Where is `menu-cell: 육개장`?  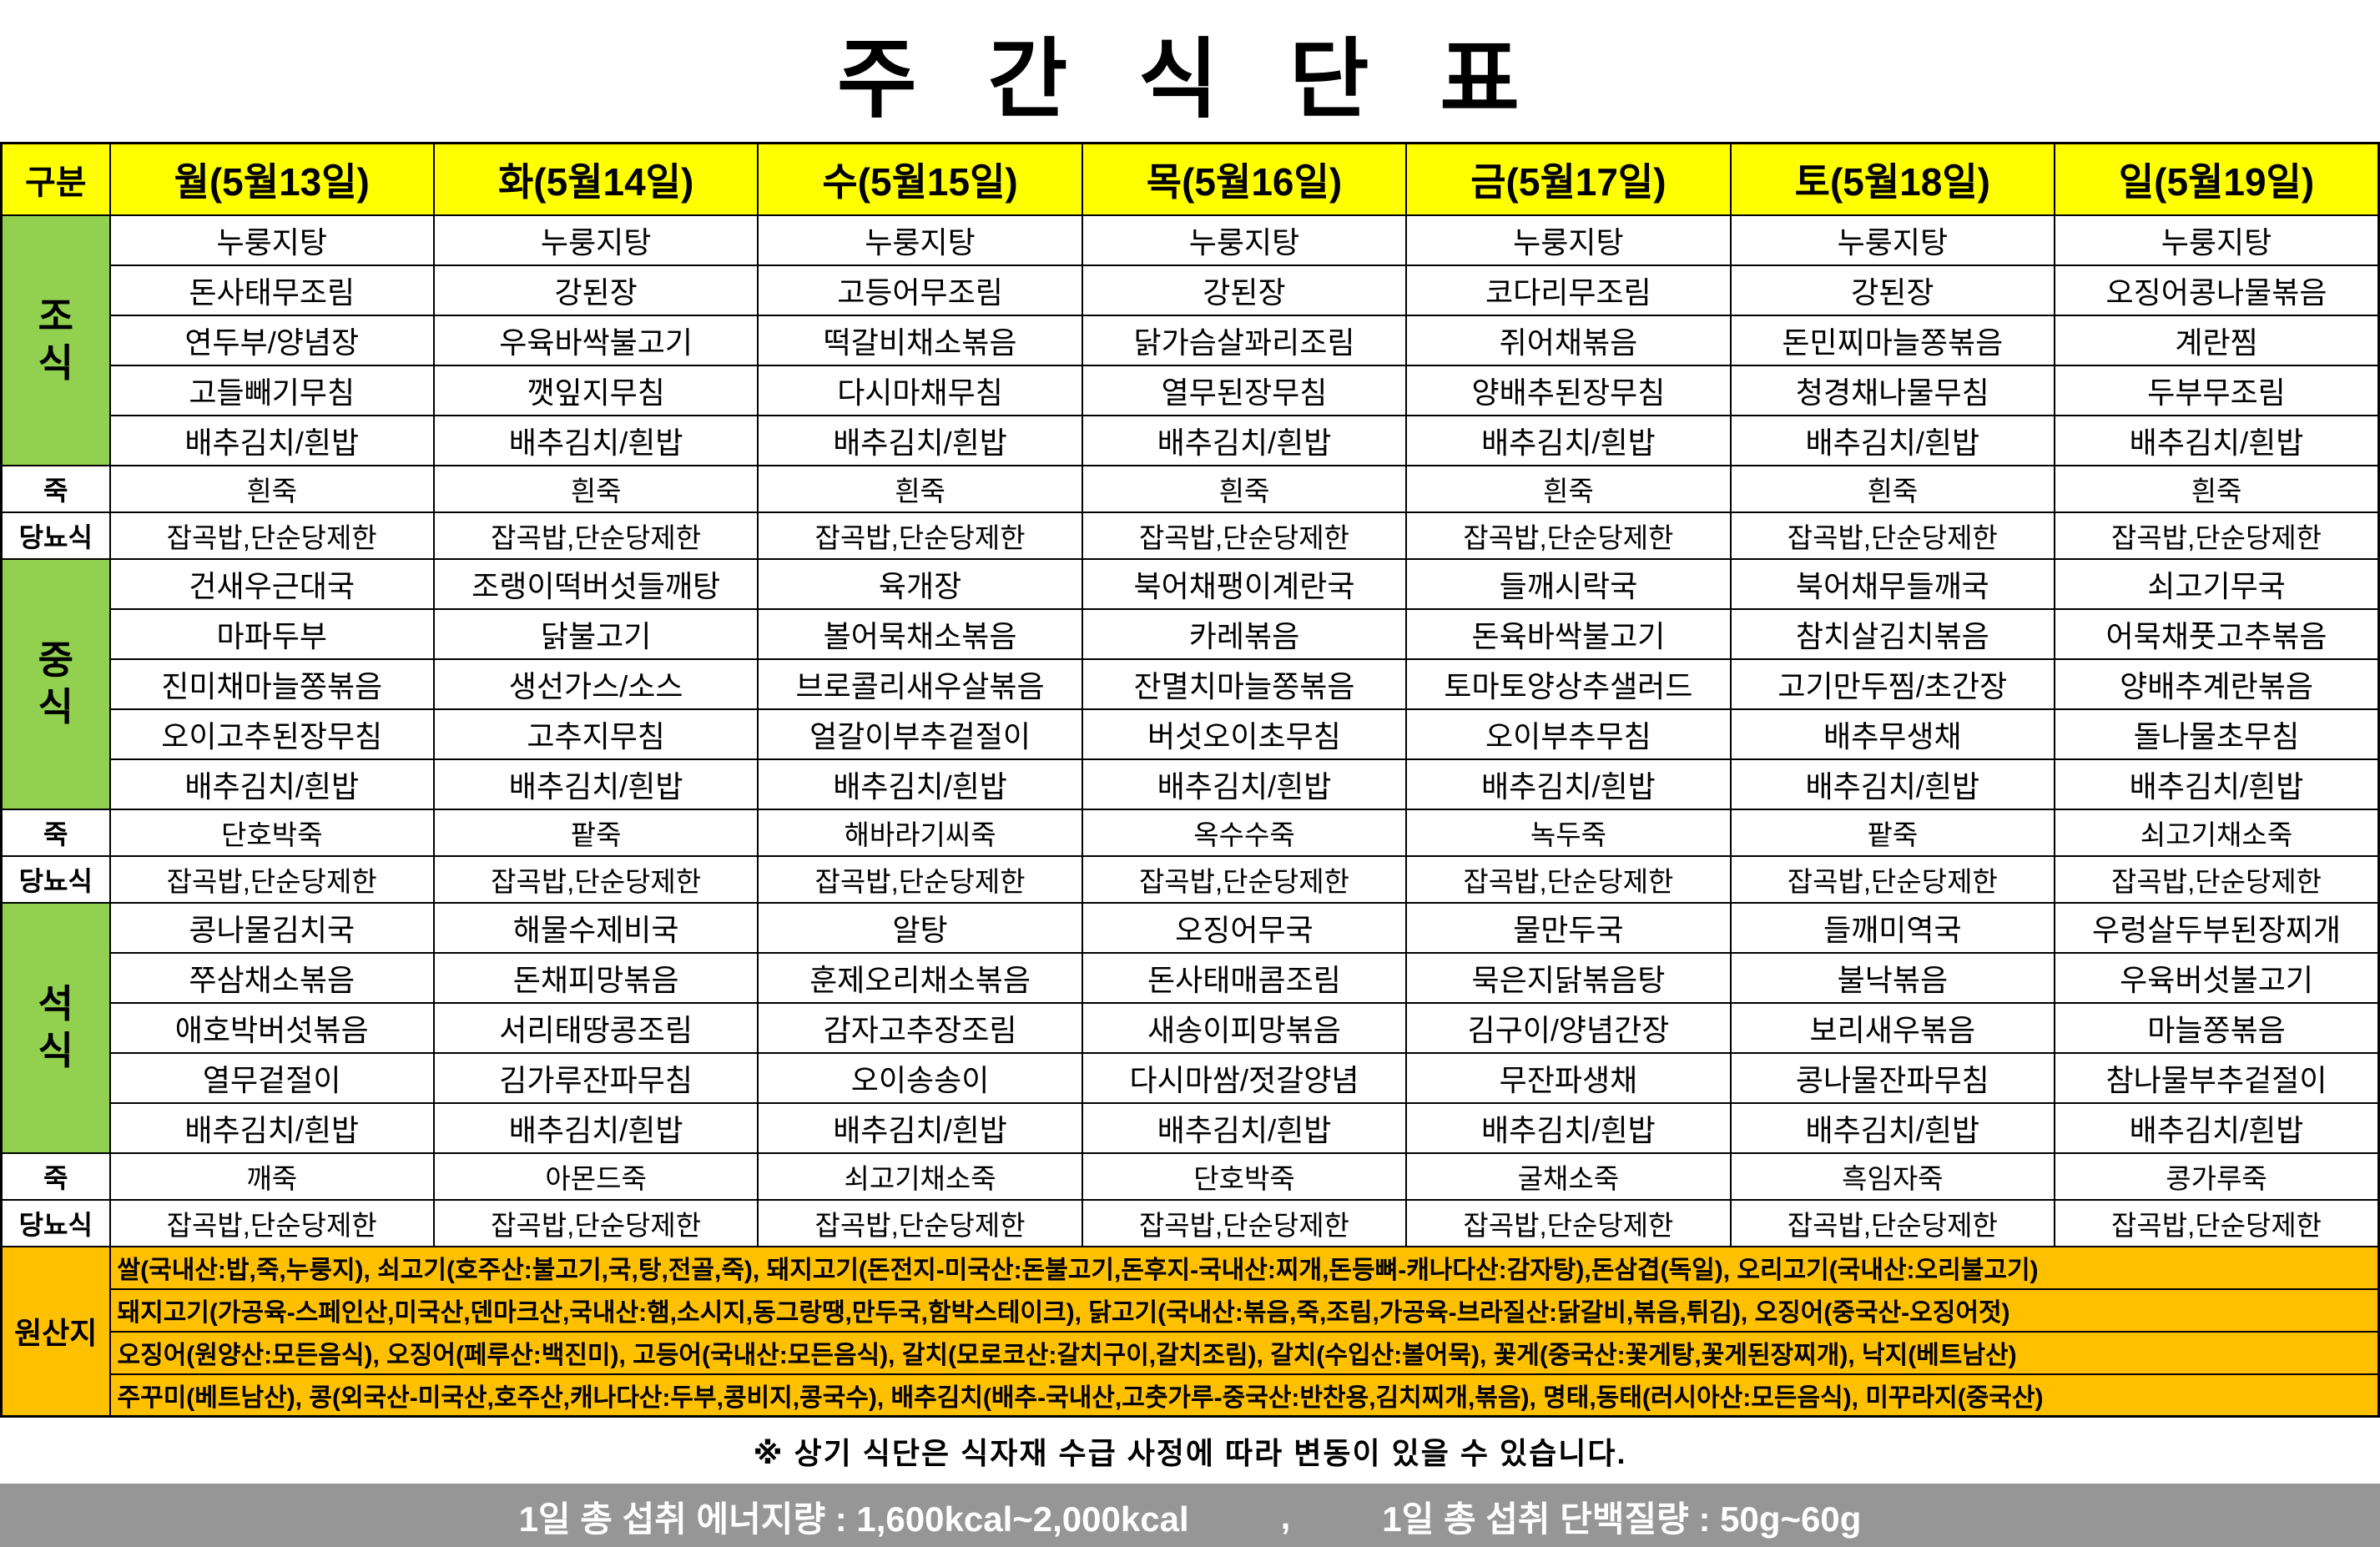
menu-cell: 육개장 is located at coordinates (920, 583).